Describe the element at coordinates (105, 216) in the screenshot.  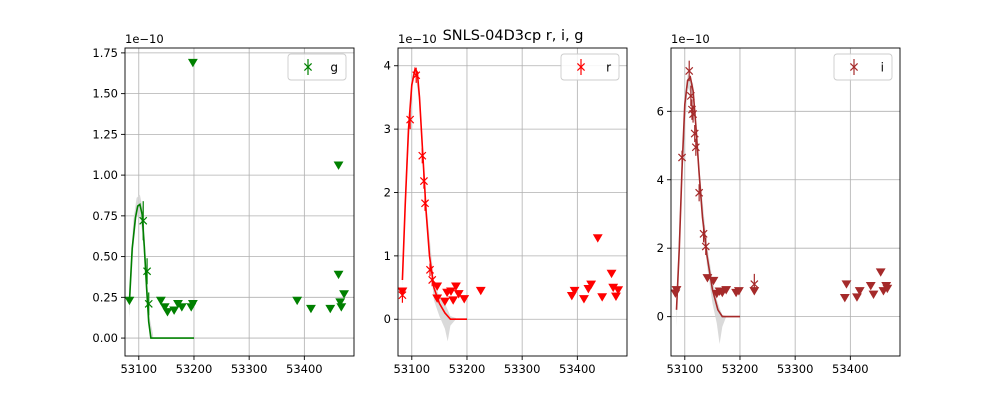
I see `y-tick-label: 0.75` at that location.